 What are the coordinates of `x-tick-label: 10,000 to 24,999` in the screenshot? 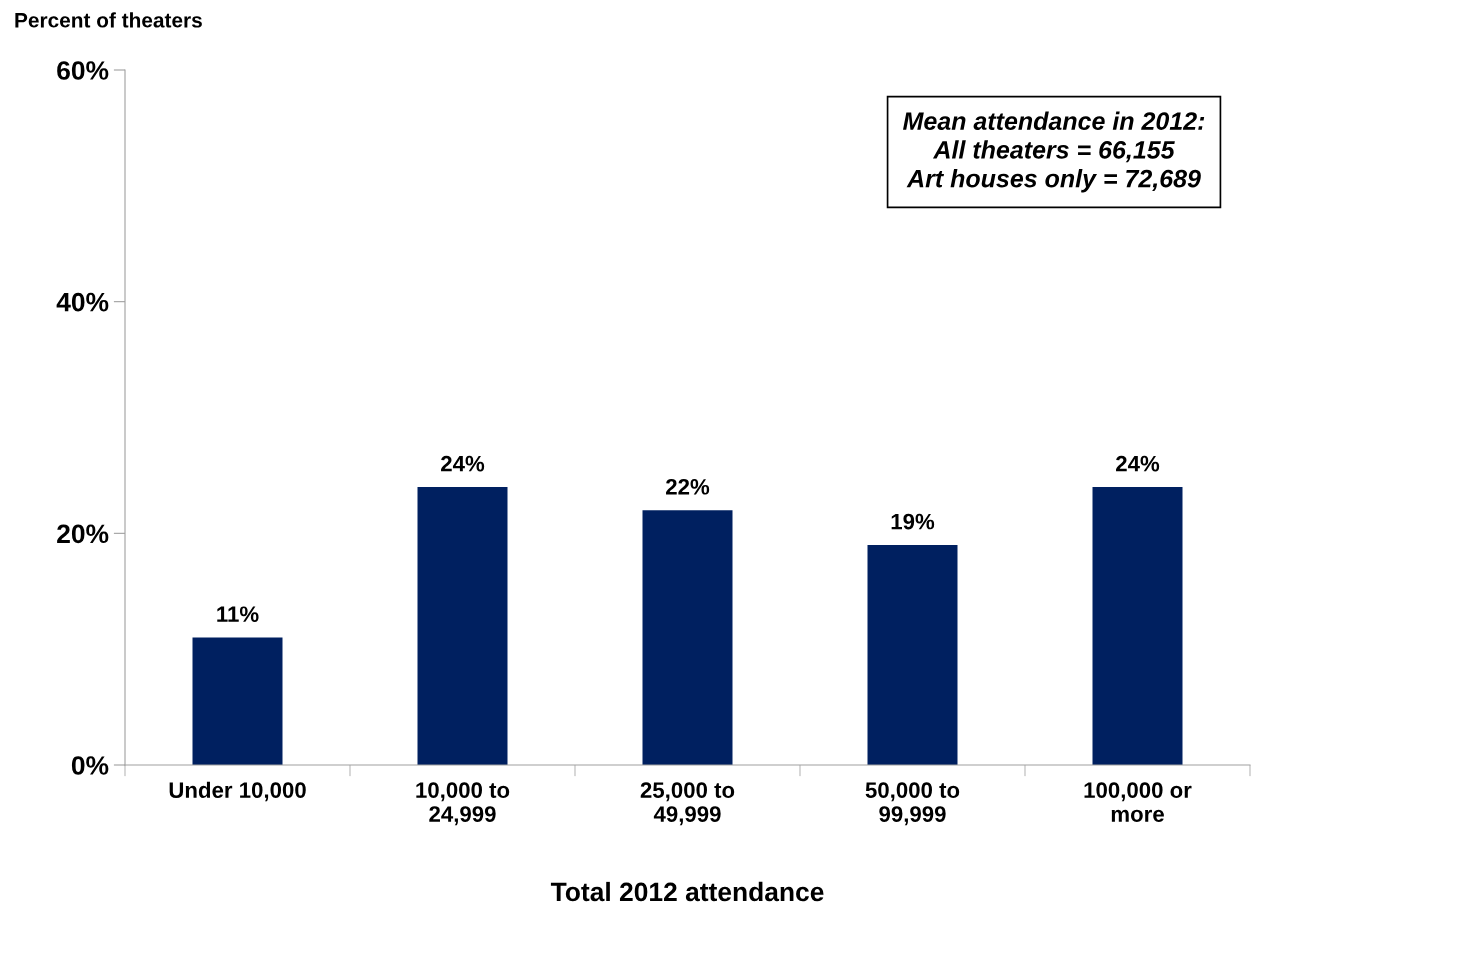 It's located at (463, 804).